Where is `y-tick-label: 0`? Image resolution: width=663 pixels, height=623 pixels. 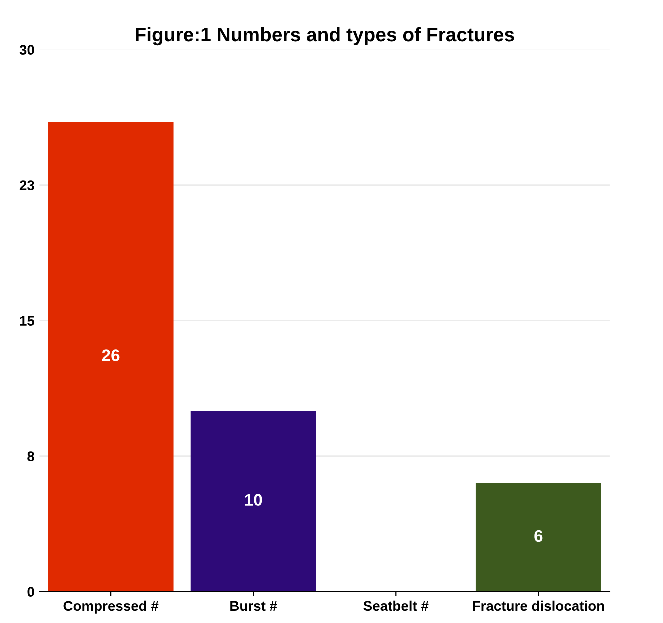
y-tick-label: 0 is located at coordinates (31, 592).